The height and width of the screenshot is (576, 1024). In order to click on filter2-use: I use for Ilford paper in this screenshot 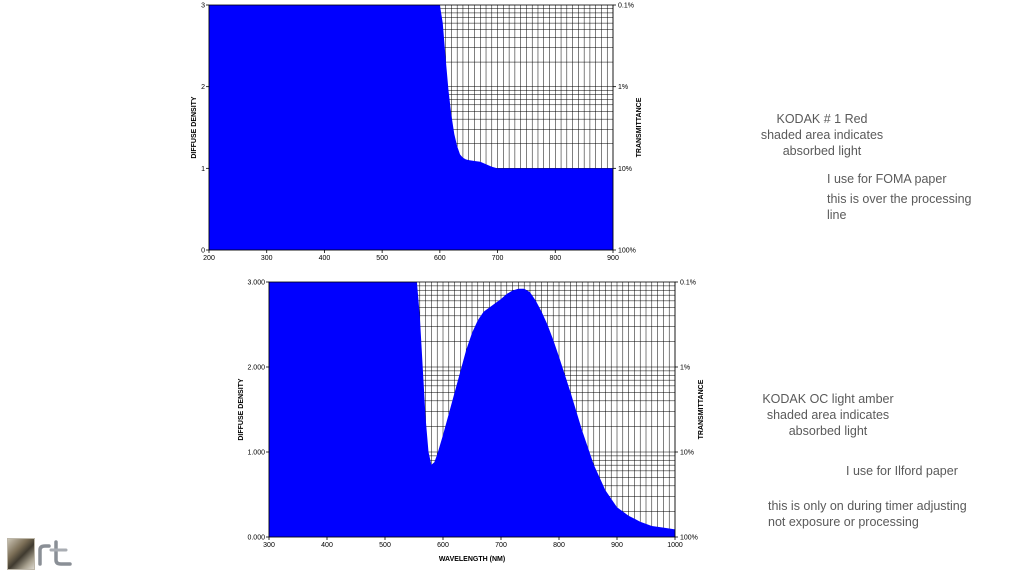, I will do `click(902, 471)`.